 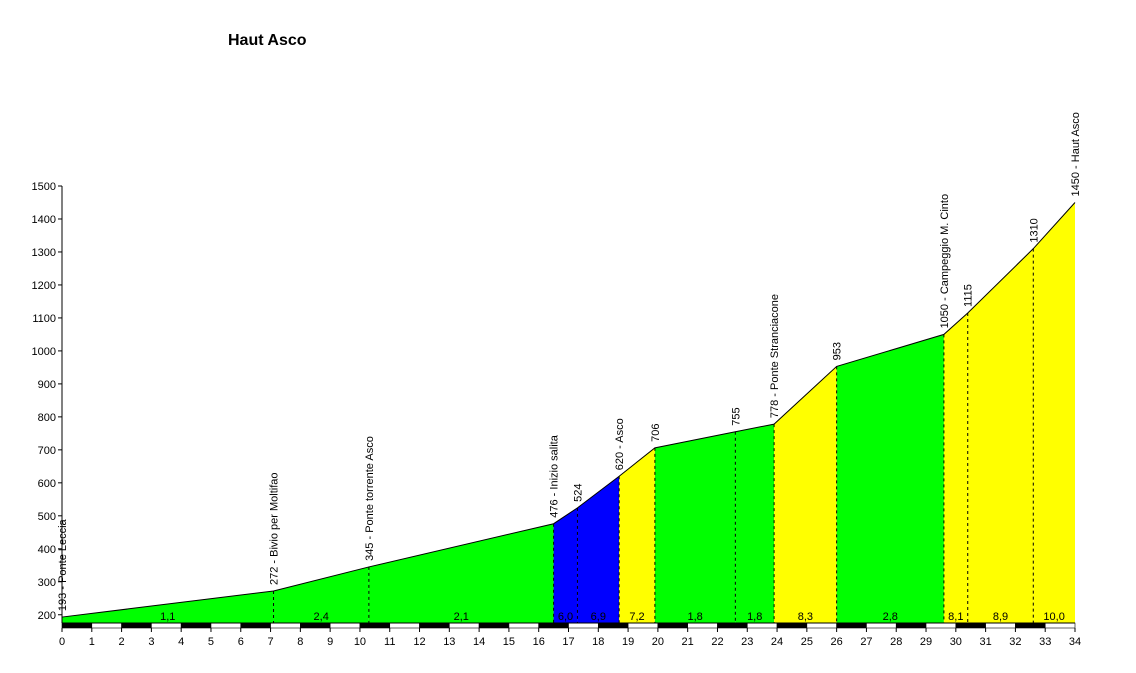 I want to click on y-tick-label-3: 500, so click(x=47, y=517).